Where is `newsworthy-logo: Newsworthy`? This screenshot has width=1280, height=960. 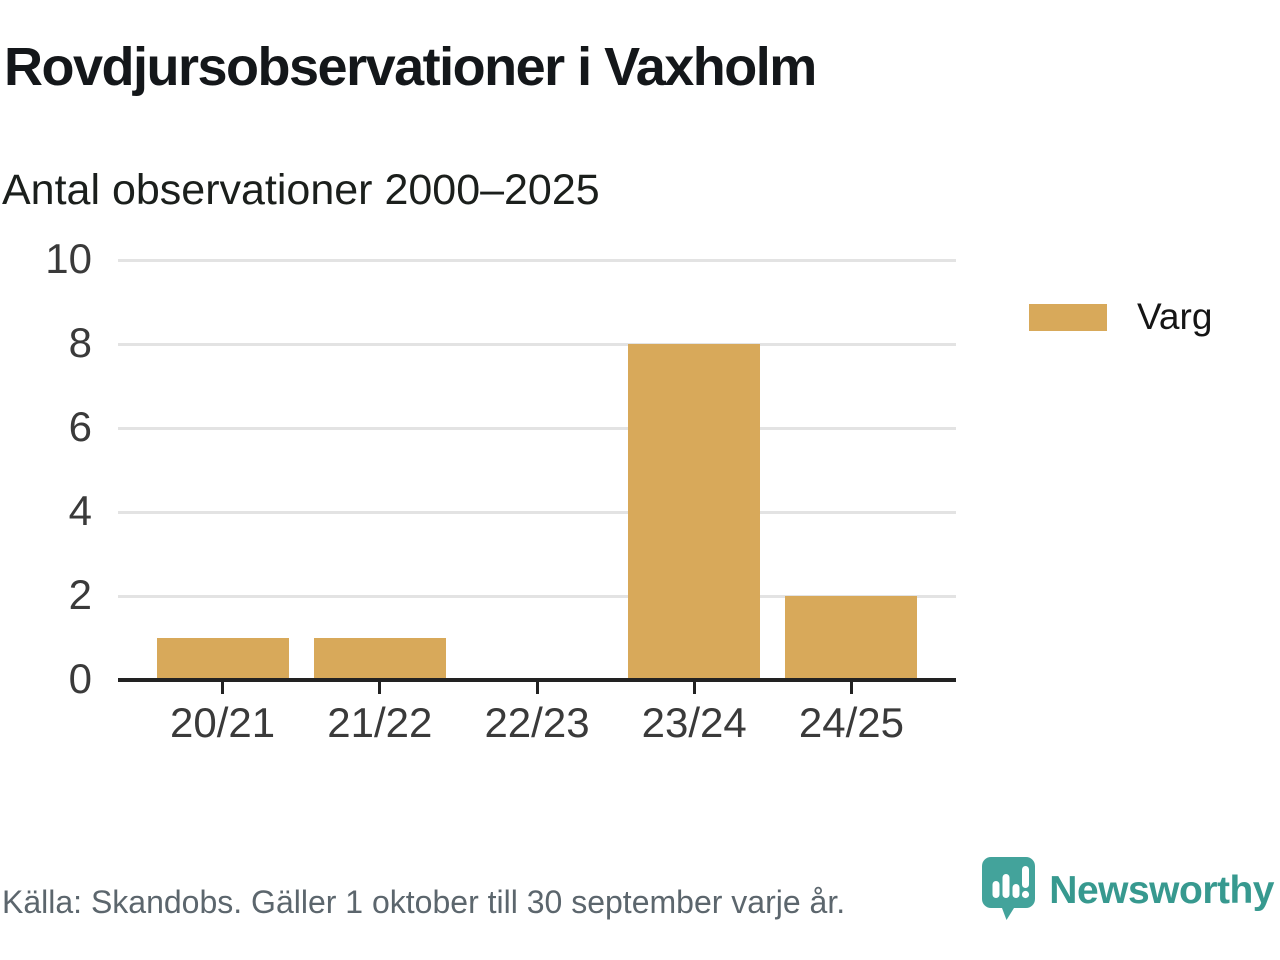
newsworthy-logo: Newsworthy is located at coordinates (1127, 891).